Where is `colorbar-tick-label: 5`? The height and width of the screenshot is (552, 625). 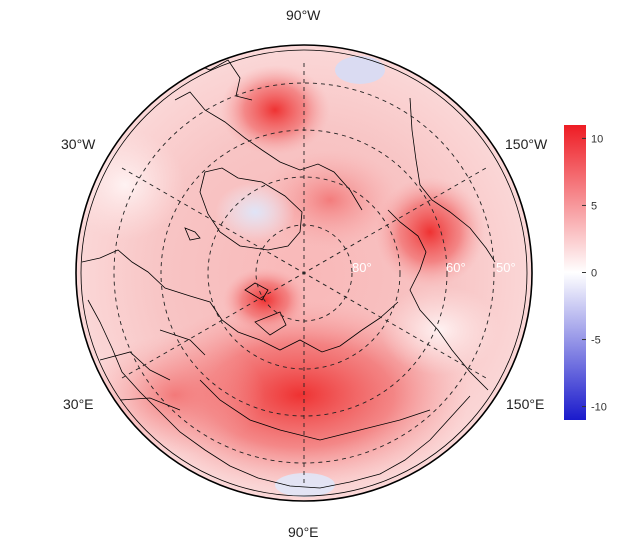 colorbar-tick-label: 5 is located at coordinates (594, 206).